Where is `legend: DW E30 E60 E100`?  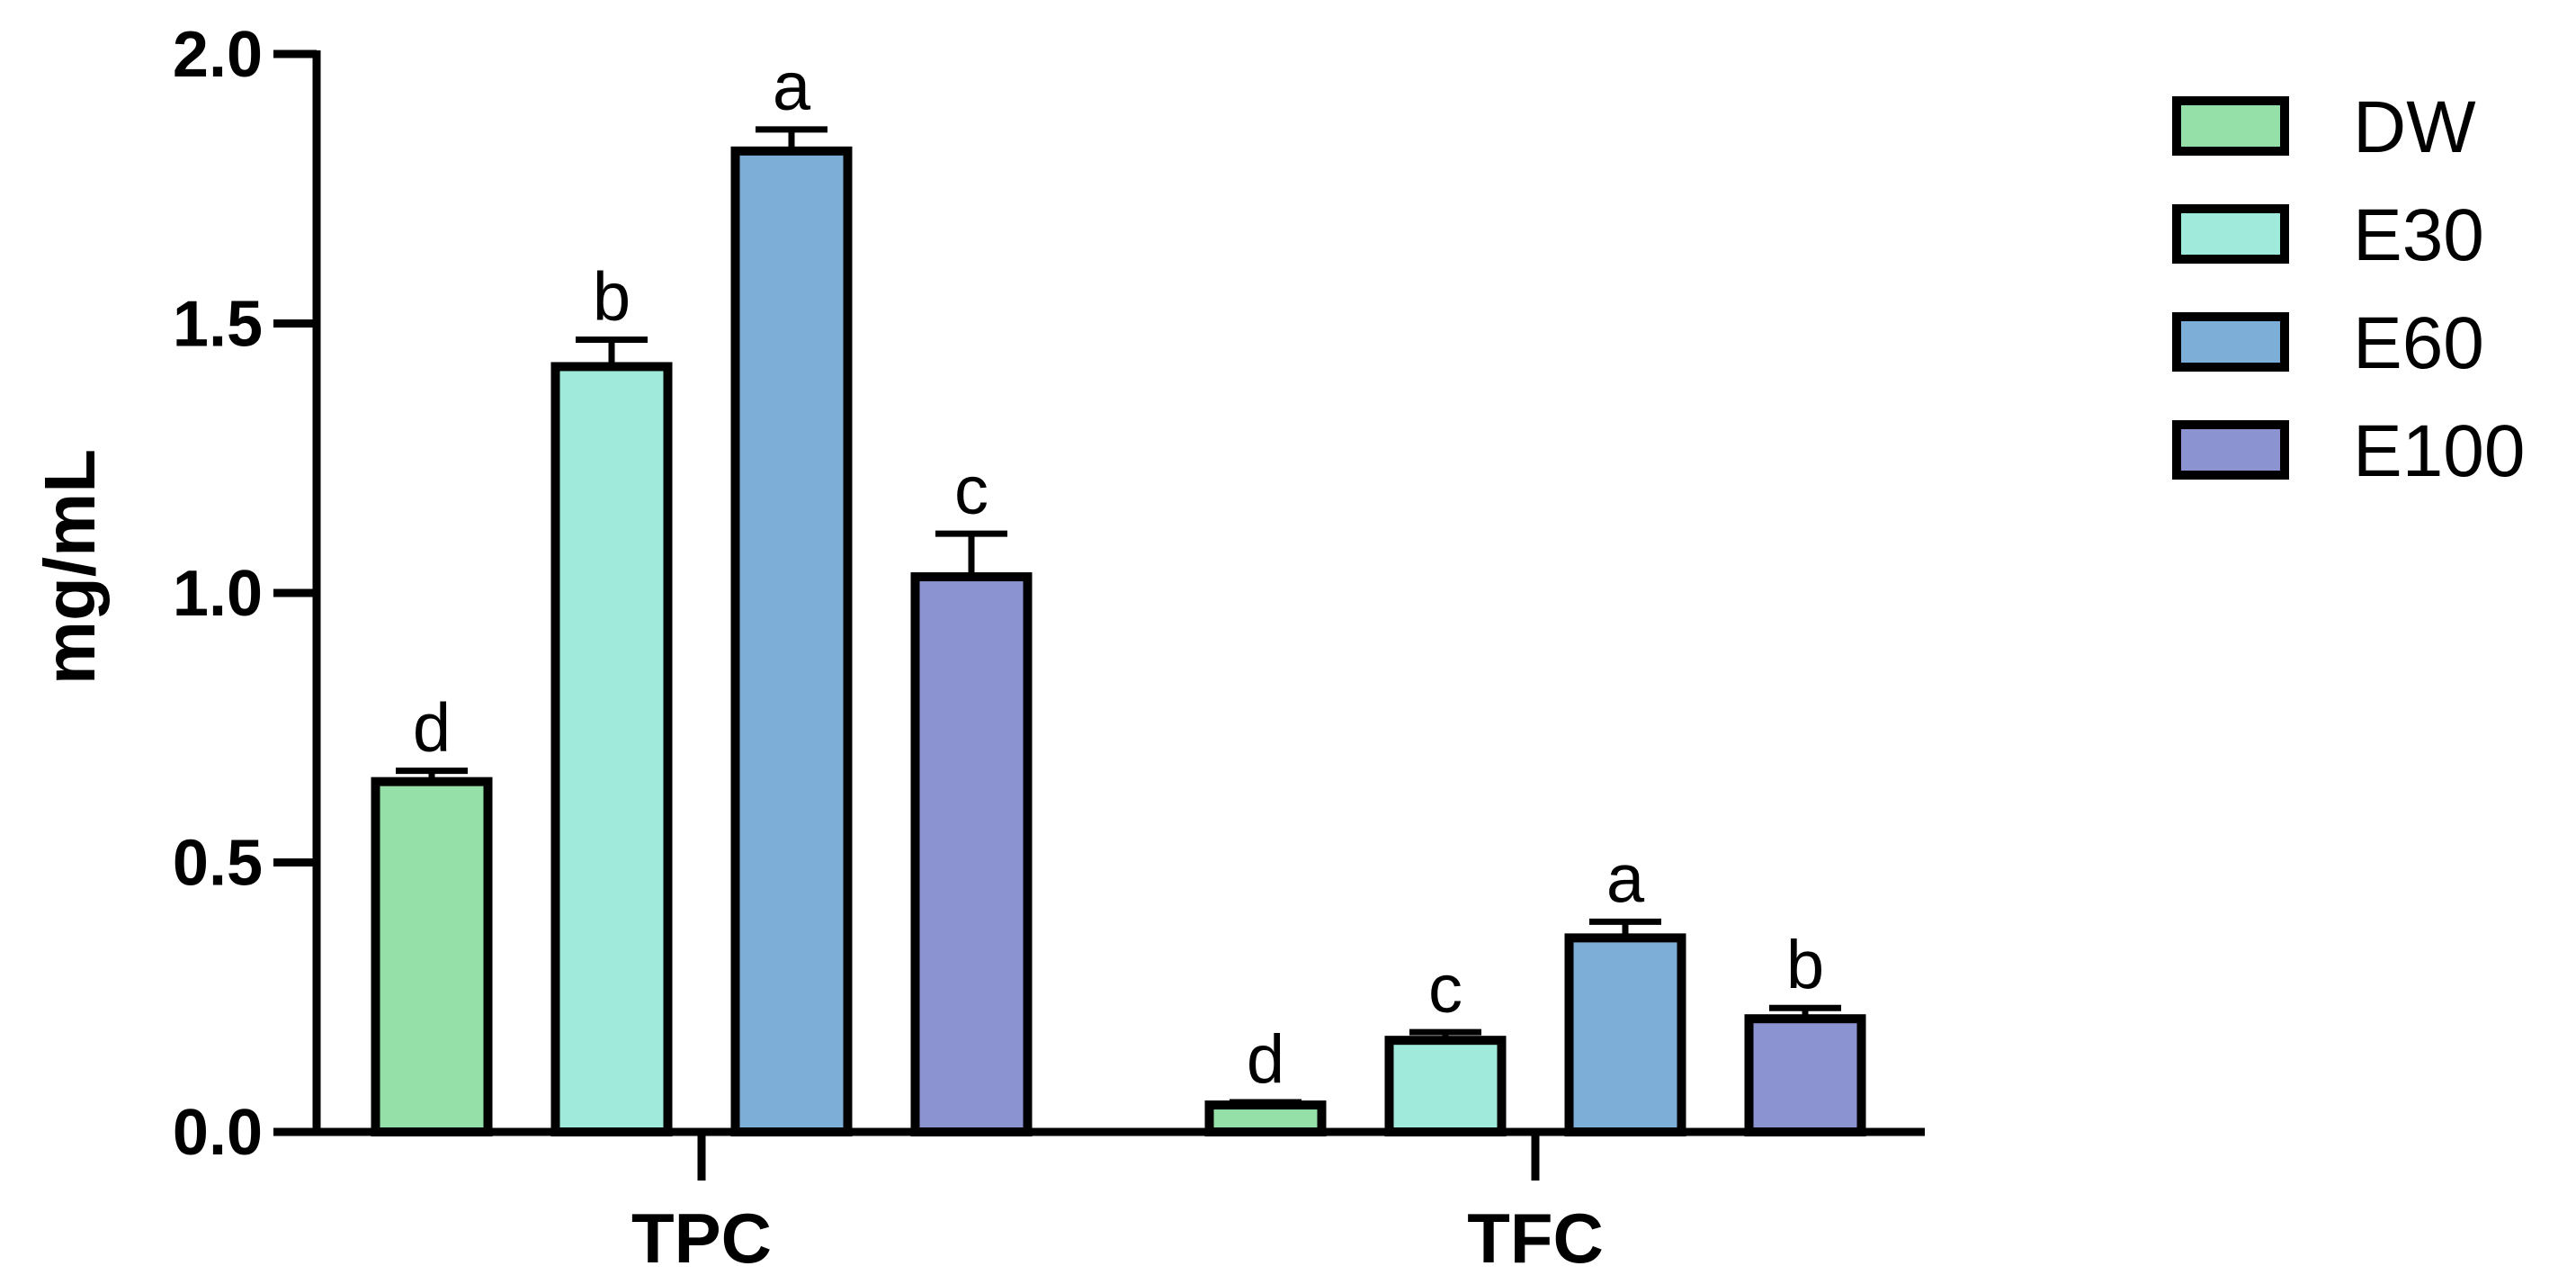
legend: DW E30 E60 E100 is located at coordinates (2349, 289).